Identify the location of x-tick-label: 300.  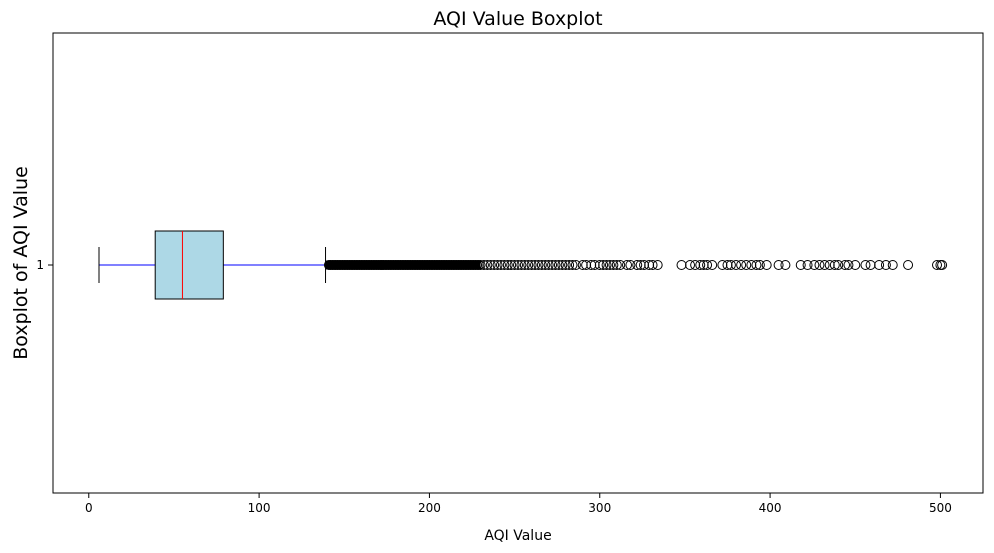
(599, 508).